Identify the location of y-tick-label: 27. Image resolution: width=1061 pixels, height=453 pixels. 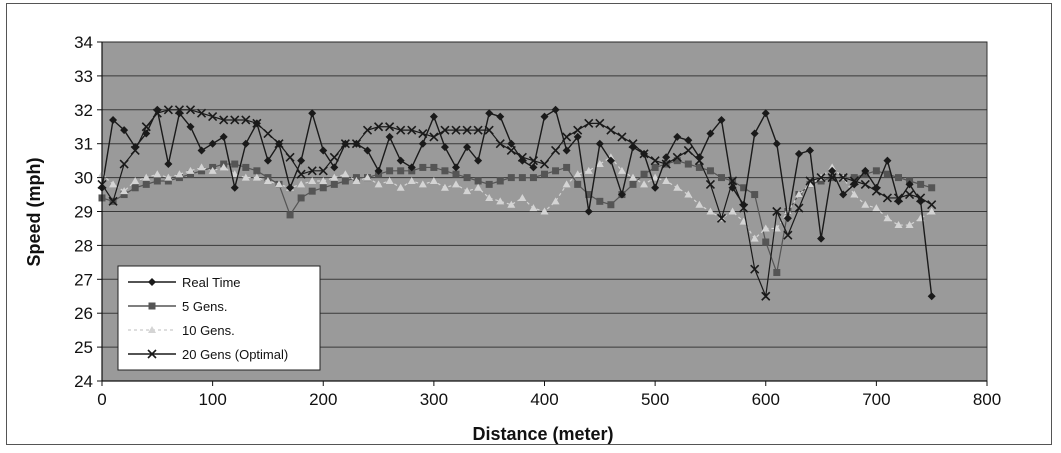
(83, 279).